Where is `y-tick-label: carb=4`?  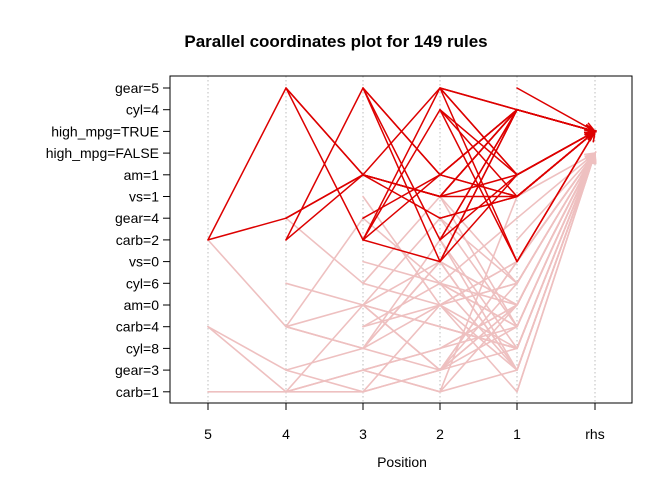 y-tick-label: carb=4 is located at coordinates (137, 327).